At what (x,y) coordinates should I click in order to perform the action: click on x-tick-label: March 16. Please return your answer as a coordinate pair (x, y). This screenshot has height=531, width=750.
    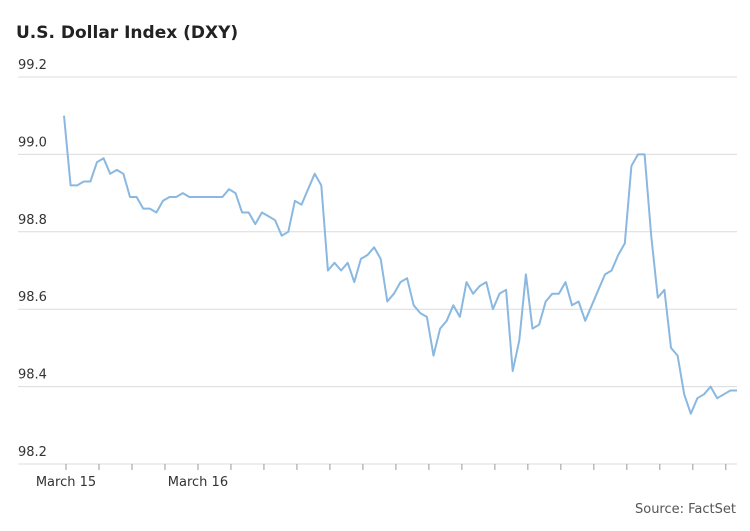
    Looking at the image, I should click on (198, 482).